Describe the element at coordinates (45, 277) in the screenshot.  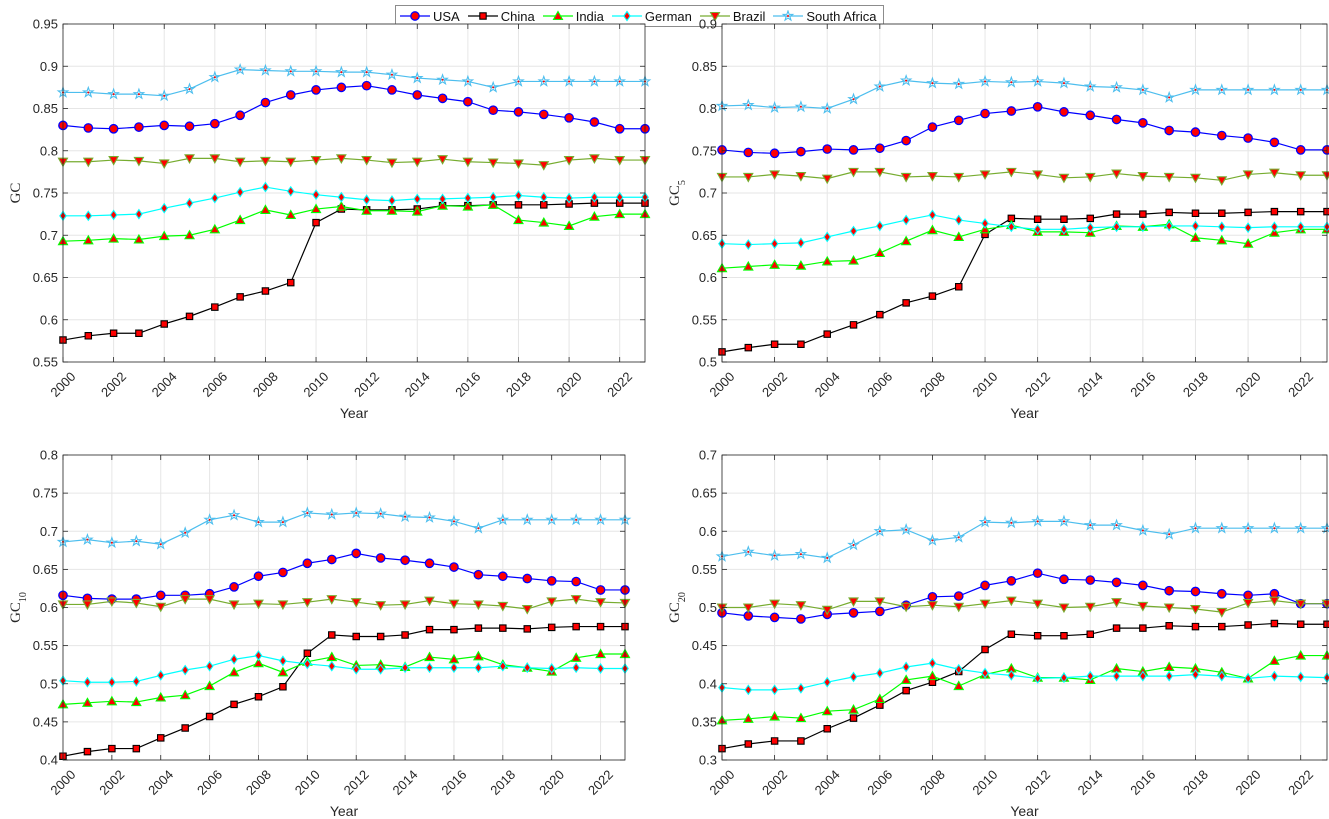
I see `y-tick-label: 0.65` at that location.